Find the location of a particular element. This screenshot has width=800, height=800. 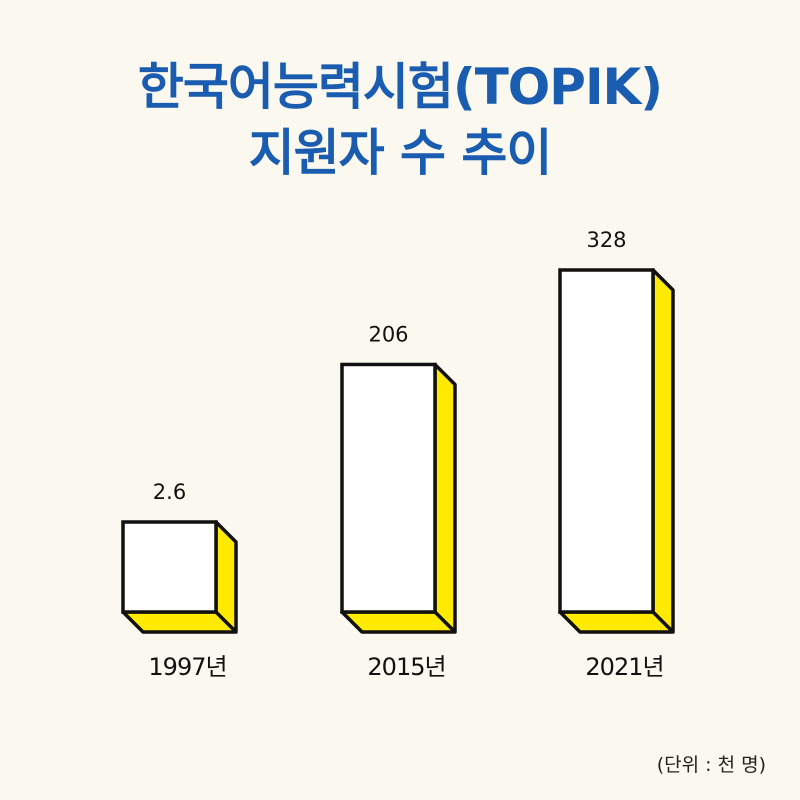

chart-title-line2: 지원자 수 추이 is located at coordinates (400, 153).